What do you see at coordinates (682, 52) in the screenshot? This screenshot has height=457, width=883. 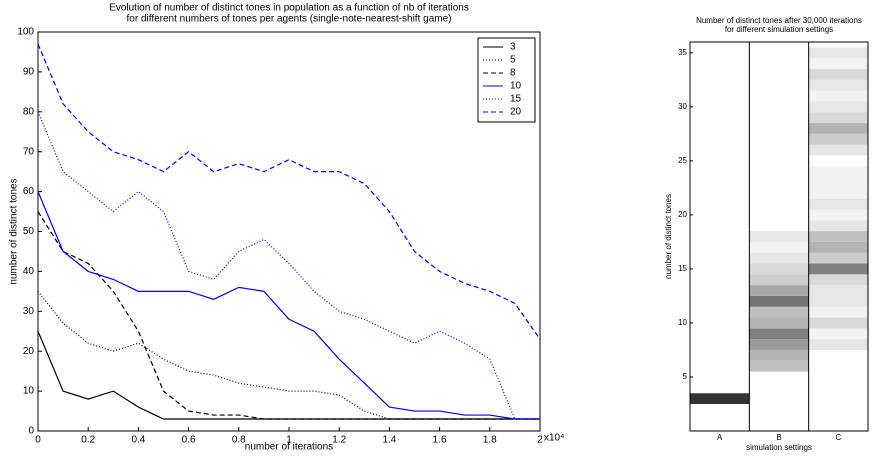 I see `y-tick-label: 35` at bounding box center [682, 52].